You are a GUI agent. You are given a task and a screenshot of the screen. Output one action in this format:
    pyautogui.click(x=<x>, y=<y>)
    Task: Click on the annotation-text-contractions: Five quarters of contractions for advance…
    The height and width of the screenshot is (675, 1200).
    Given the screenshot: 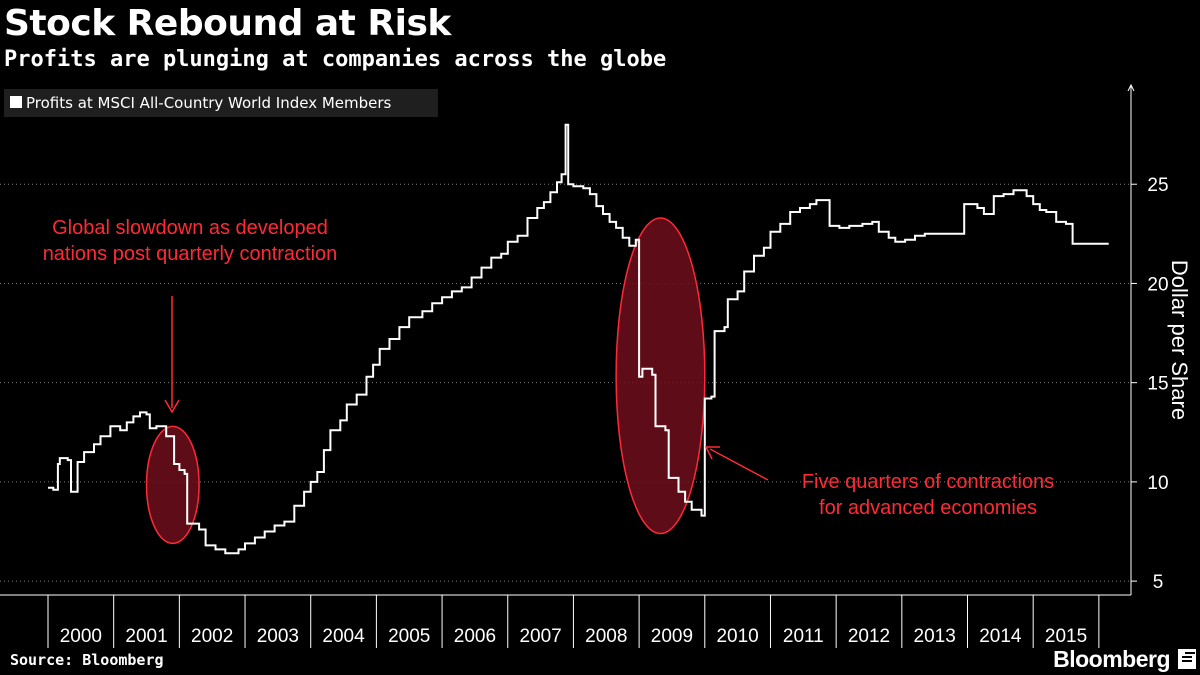 What is the action you would take?
    pyautogui.click(x=928, y=495)
    